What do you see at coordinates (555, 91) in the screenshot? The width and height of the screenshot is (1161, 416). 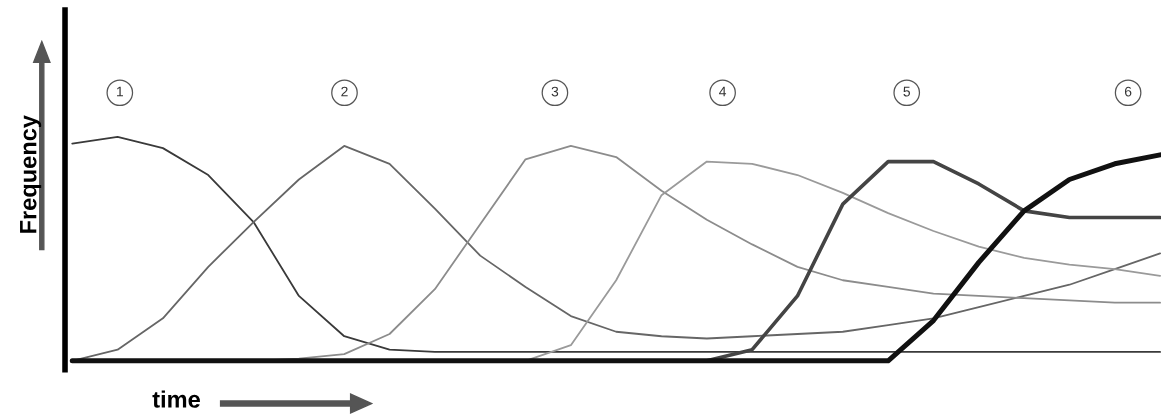 I see `text: 3` at bounding box center [555, 91].